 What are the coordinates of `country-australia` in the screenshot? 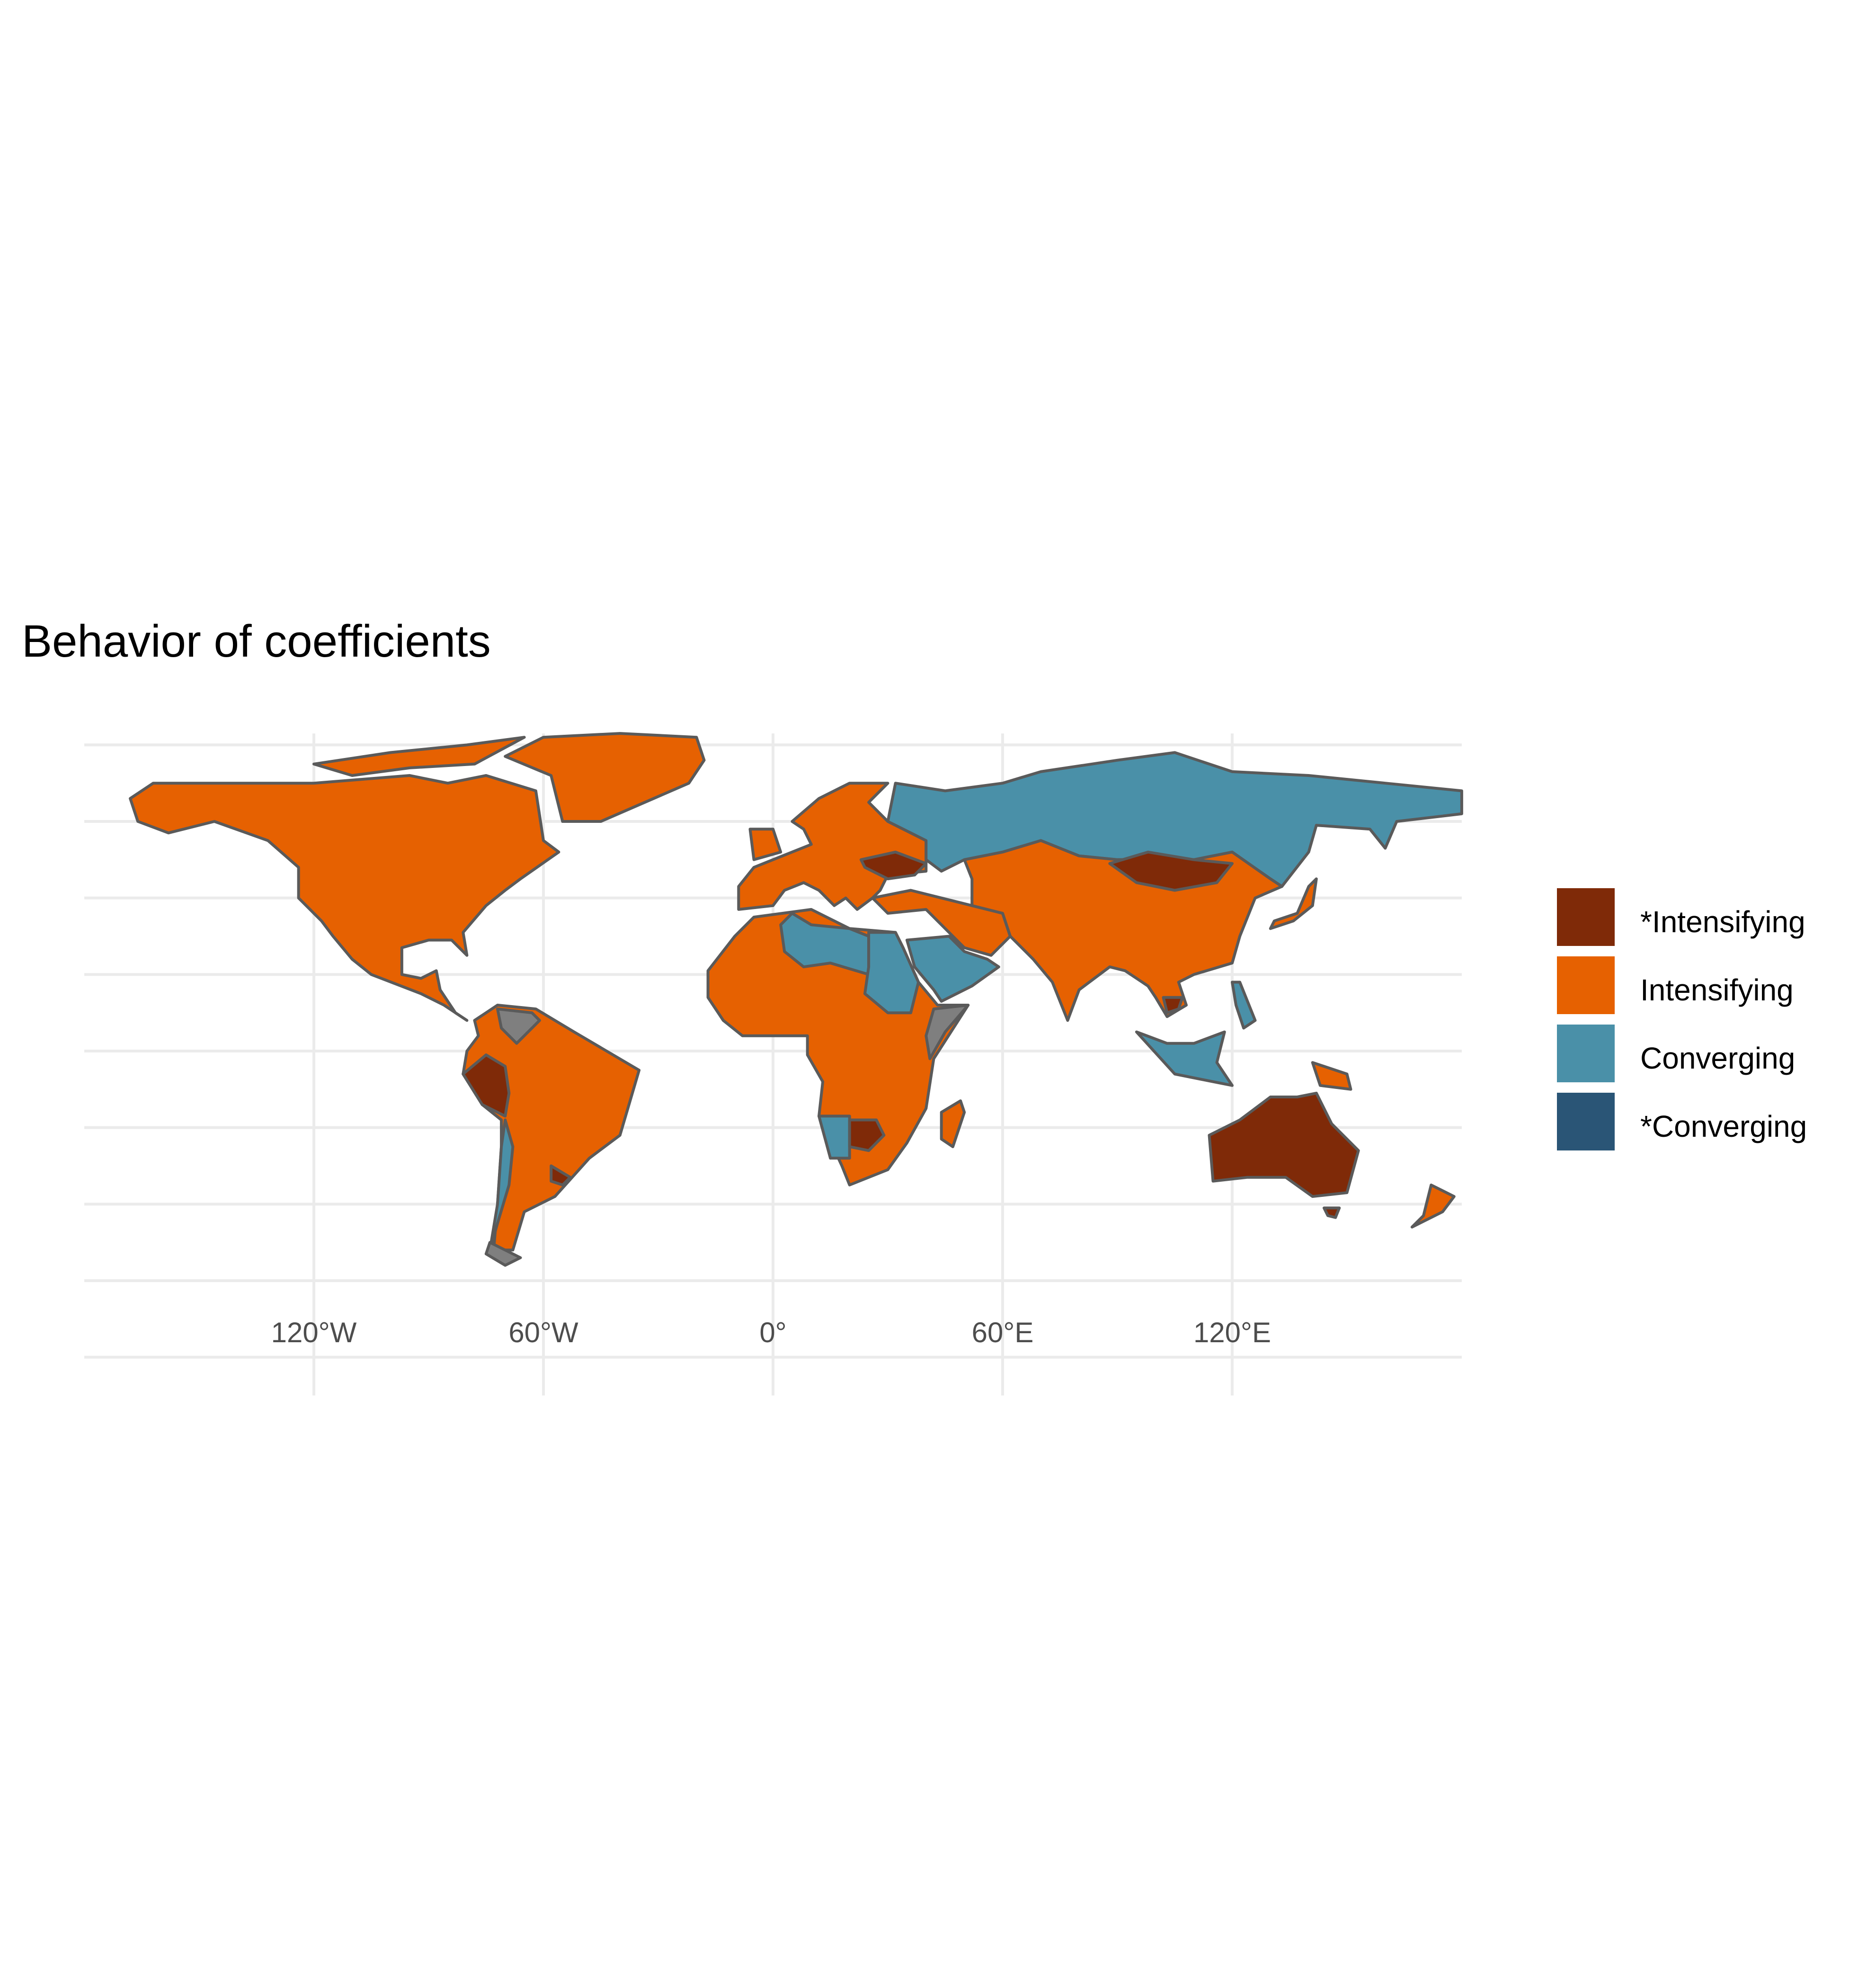 It's located at (1284, 1145).